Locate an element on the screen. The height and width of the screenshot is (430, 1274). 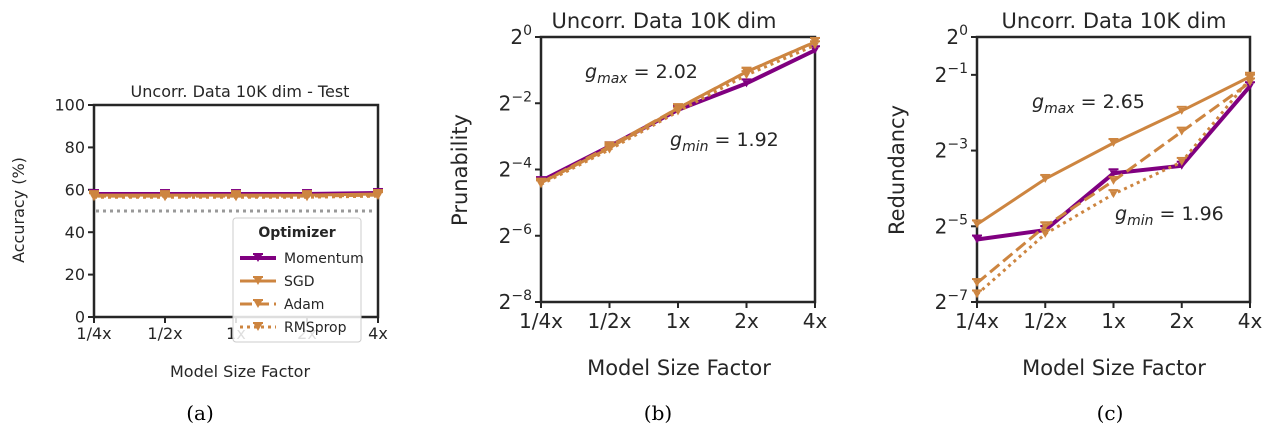
y-tick-label: 40 is located at coordinates (75, 232).